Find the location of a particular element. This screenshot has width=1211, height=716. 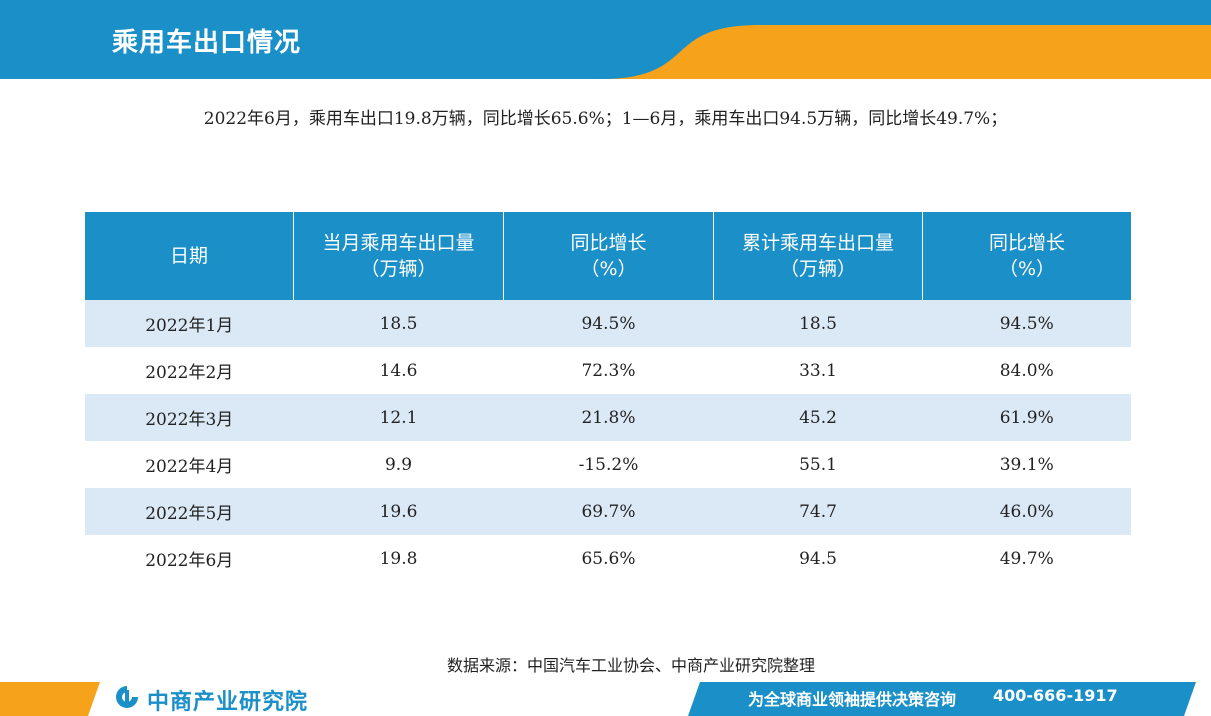

cell-cumulative-export: 33.1 is located at coordinates (818, 370).